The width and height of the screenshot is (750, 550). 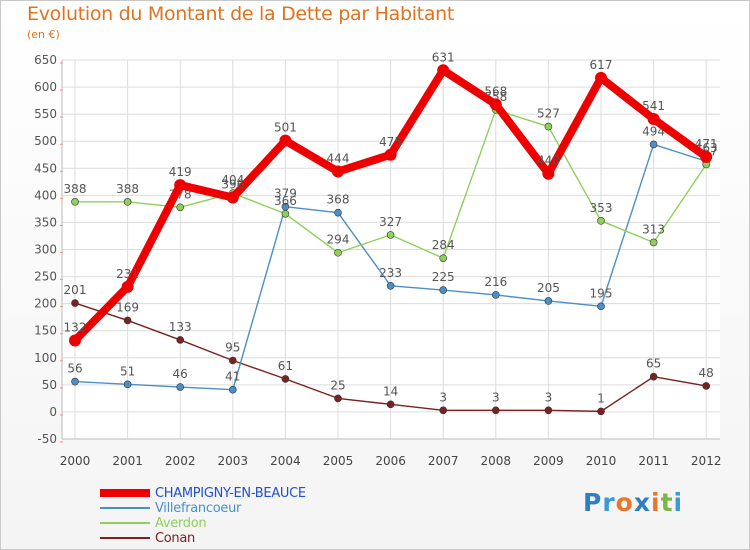 I want to click on data-label: 56, so click(x=74, y=369).